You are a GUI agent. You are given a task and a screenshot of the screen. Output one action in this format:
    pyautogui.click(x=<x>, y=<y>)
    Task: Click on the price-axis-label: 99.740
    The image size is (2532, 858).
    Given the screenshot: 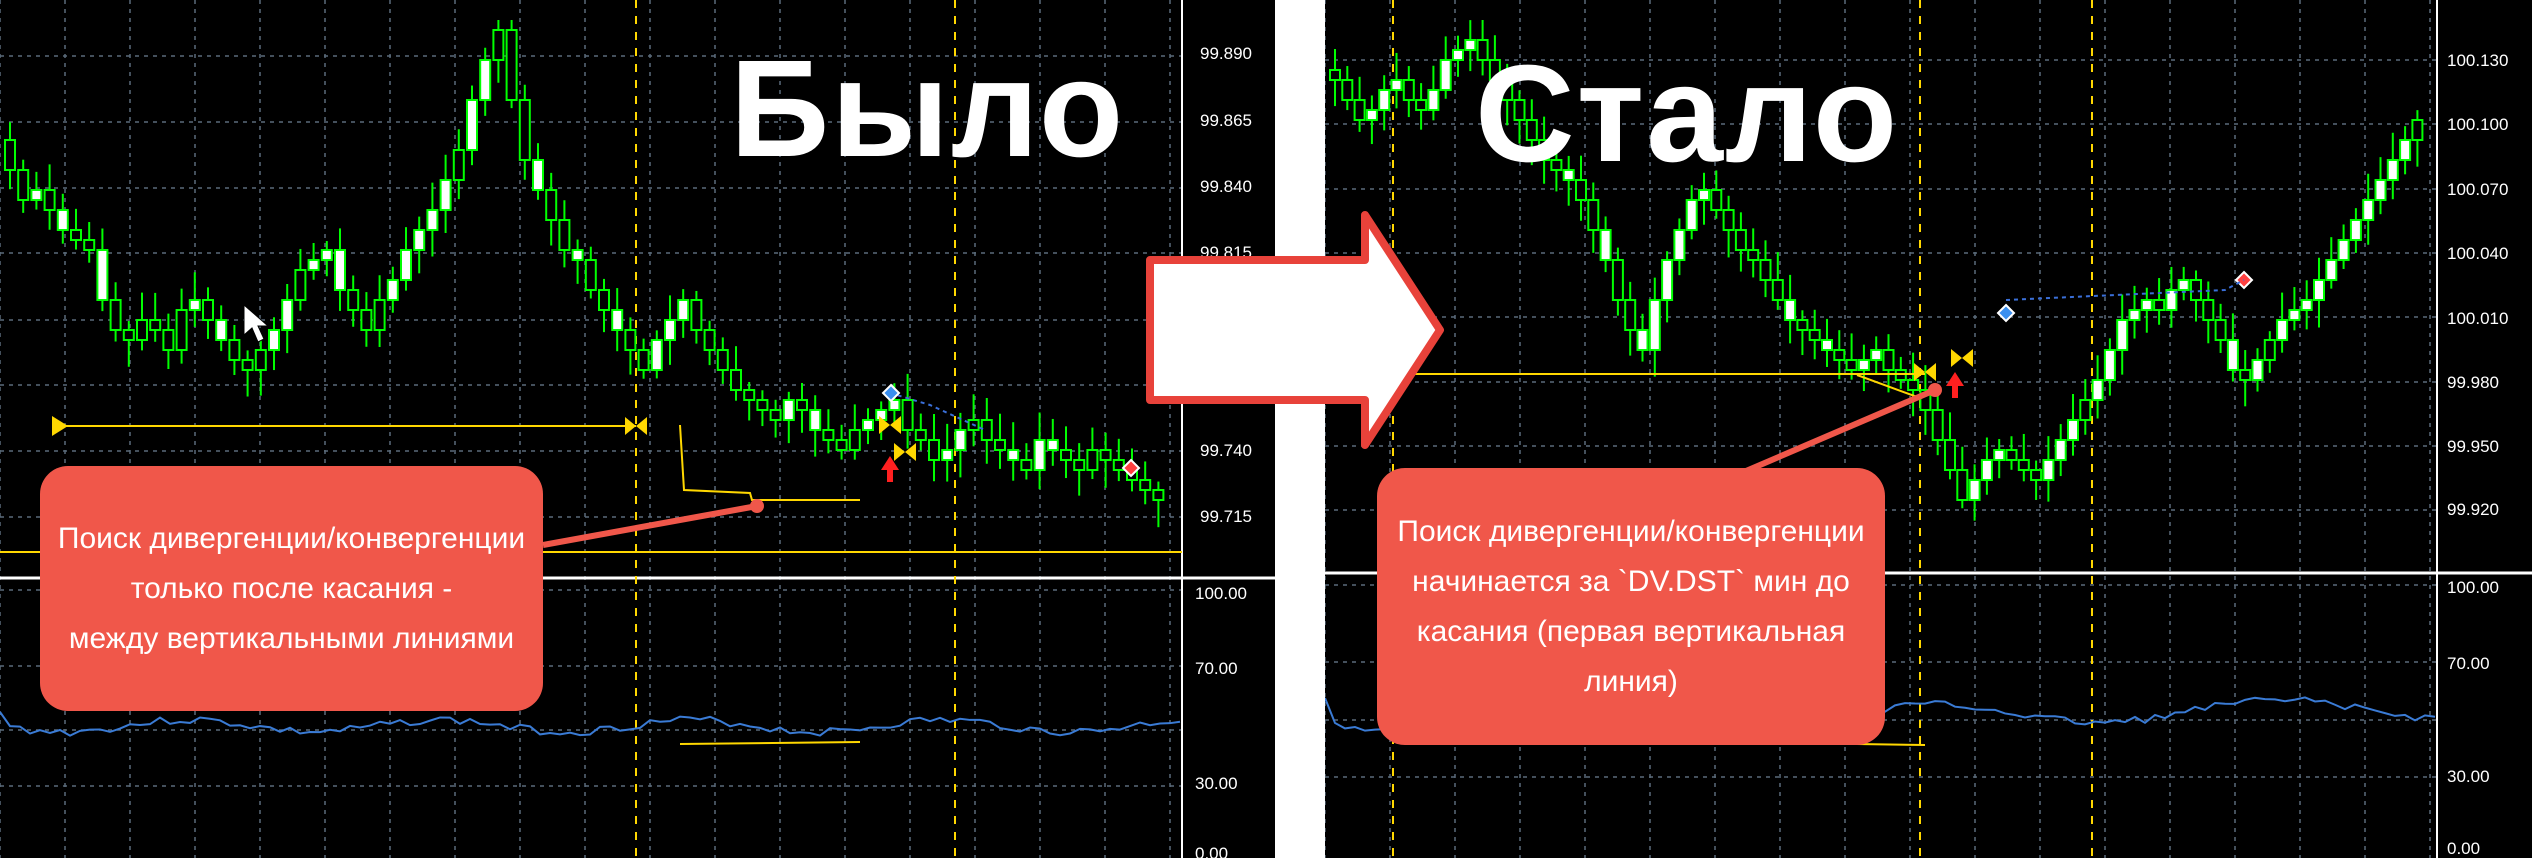 What is the action you would take?
    pyautogui.click(x=1226, y=450)
    